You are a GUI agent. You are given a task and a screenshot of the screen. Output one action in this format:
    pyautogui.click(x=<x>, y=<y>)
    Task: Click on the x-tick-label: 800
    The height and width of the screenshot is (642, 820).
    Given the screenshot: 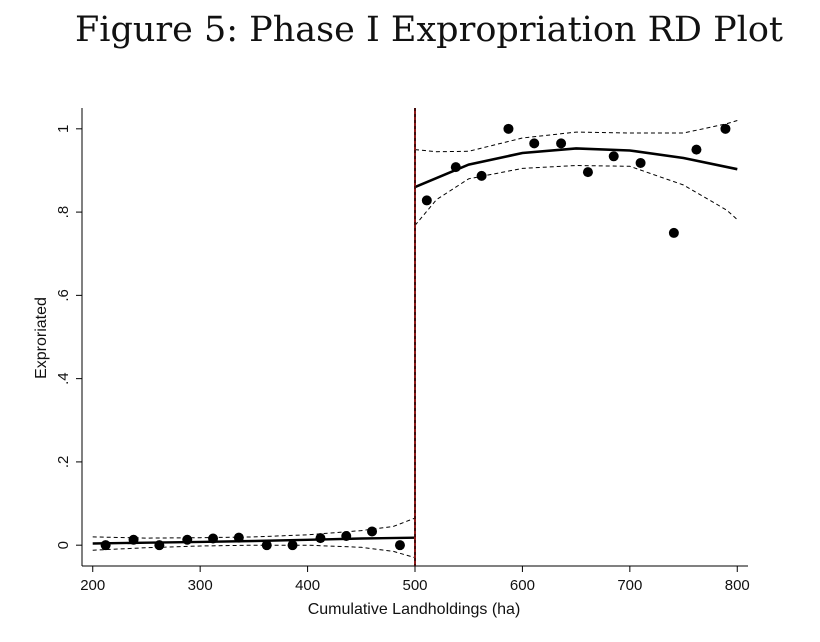 What is the action you would take?
    pyautogui.click(x=737, y=585)
    